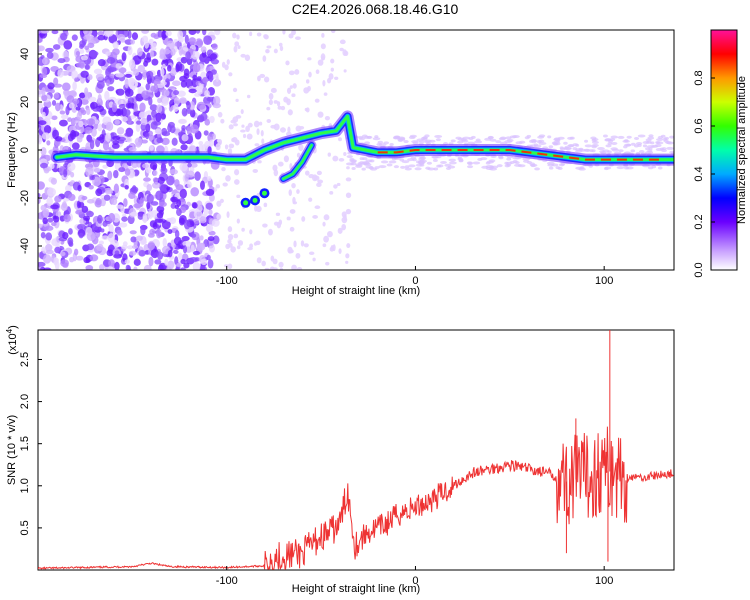 Image resolution: width=750 pixels, height=600 pixels. What do you see at coordinates (25, 359) in the screenshot?
I see `snr-y-tick-label: 2.5` at bounding box center [25, 359].